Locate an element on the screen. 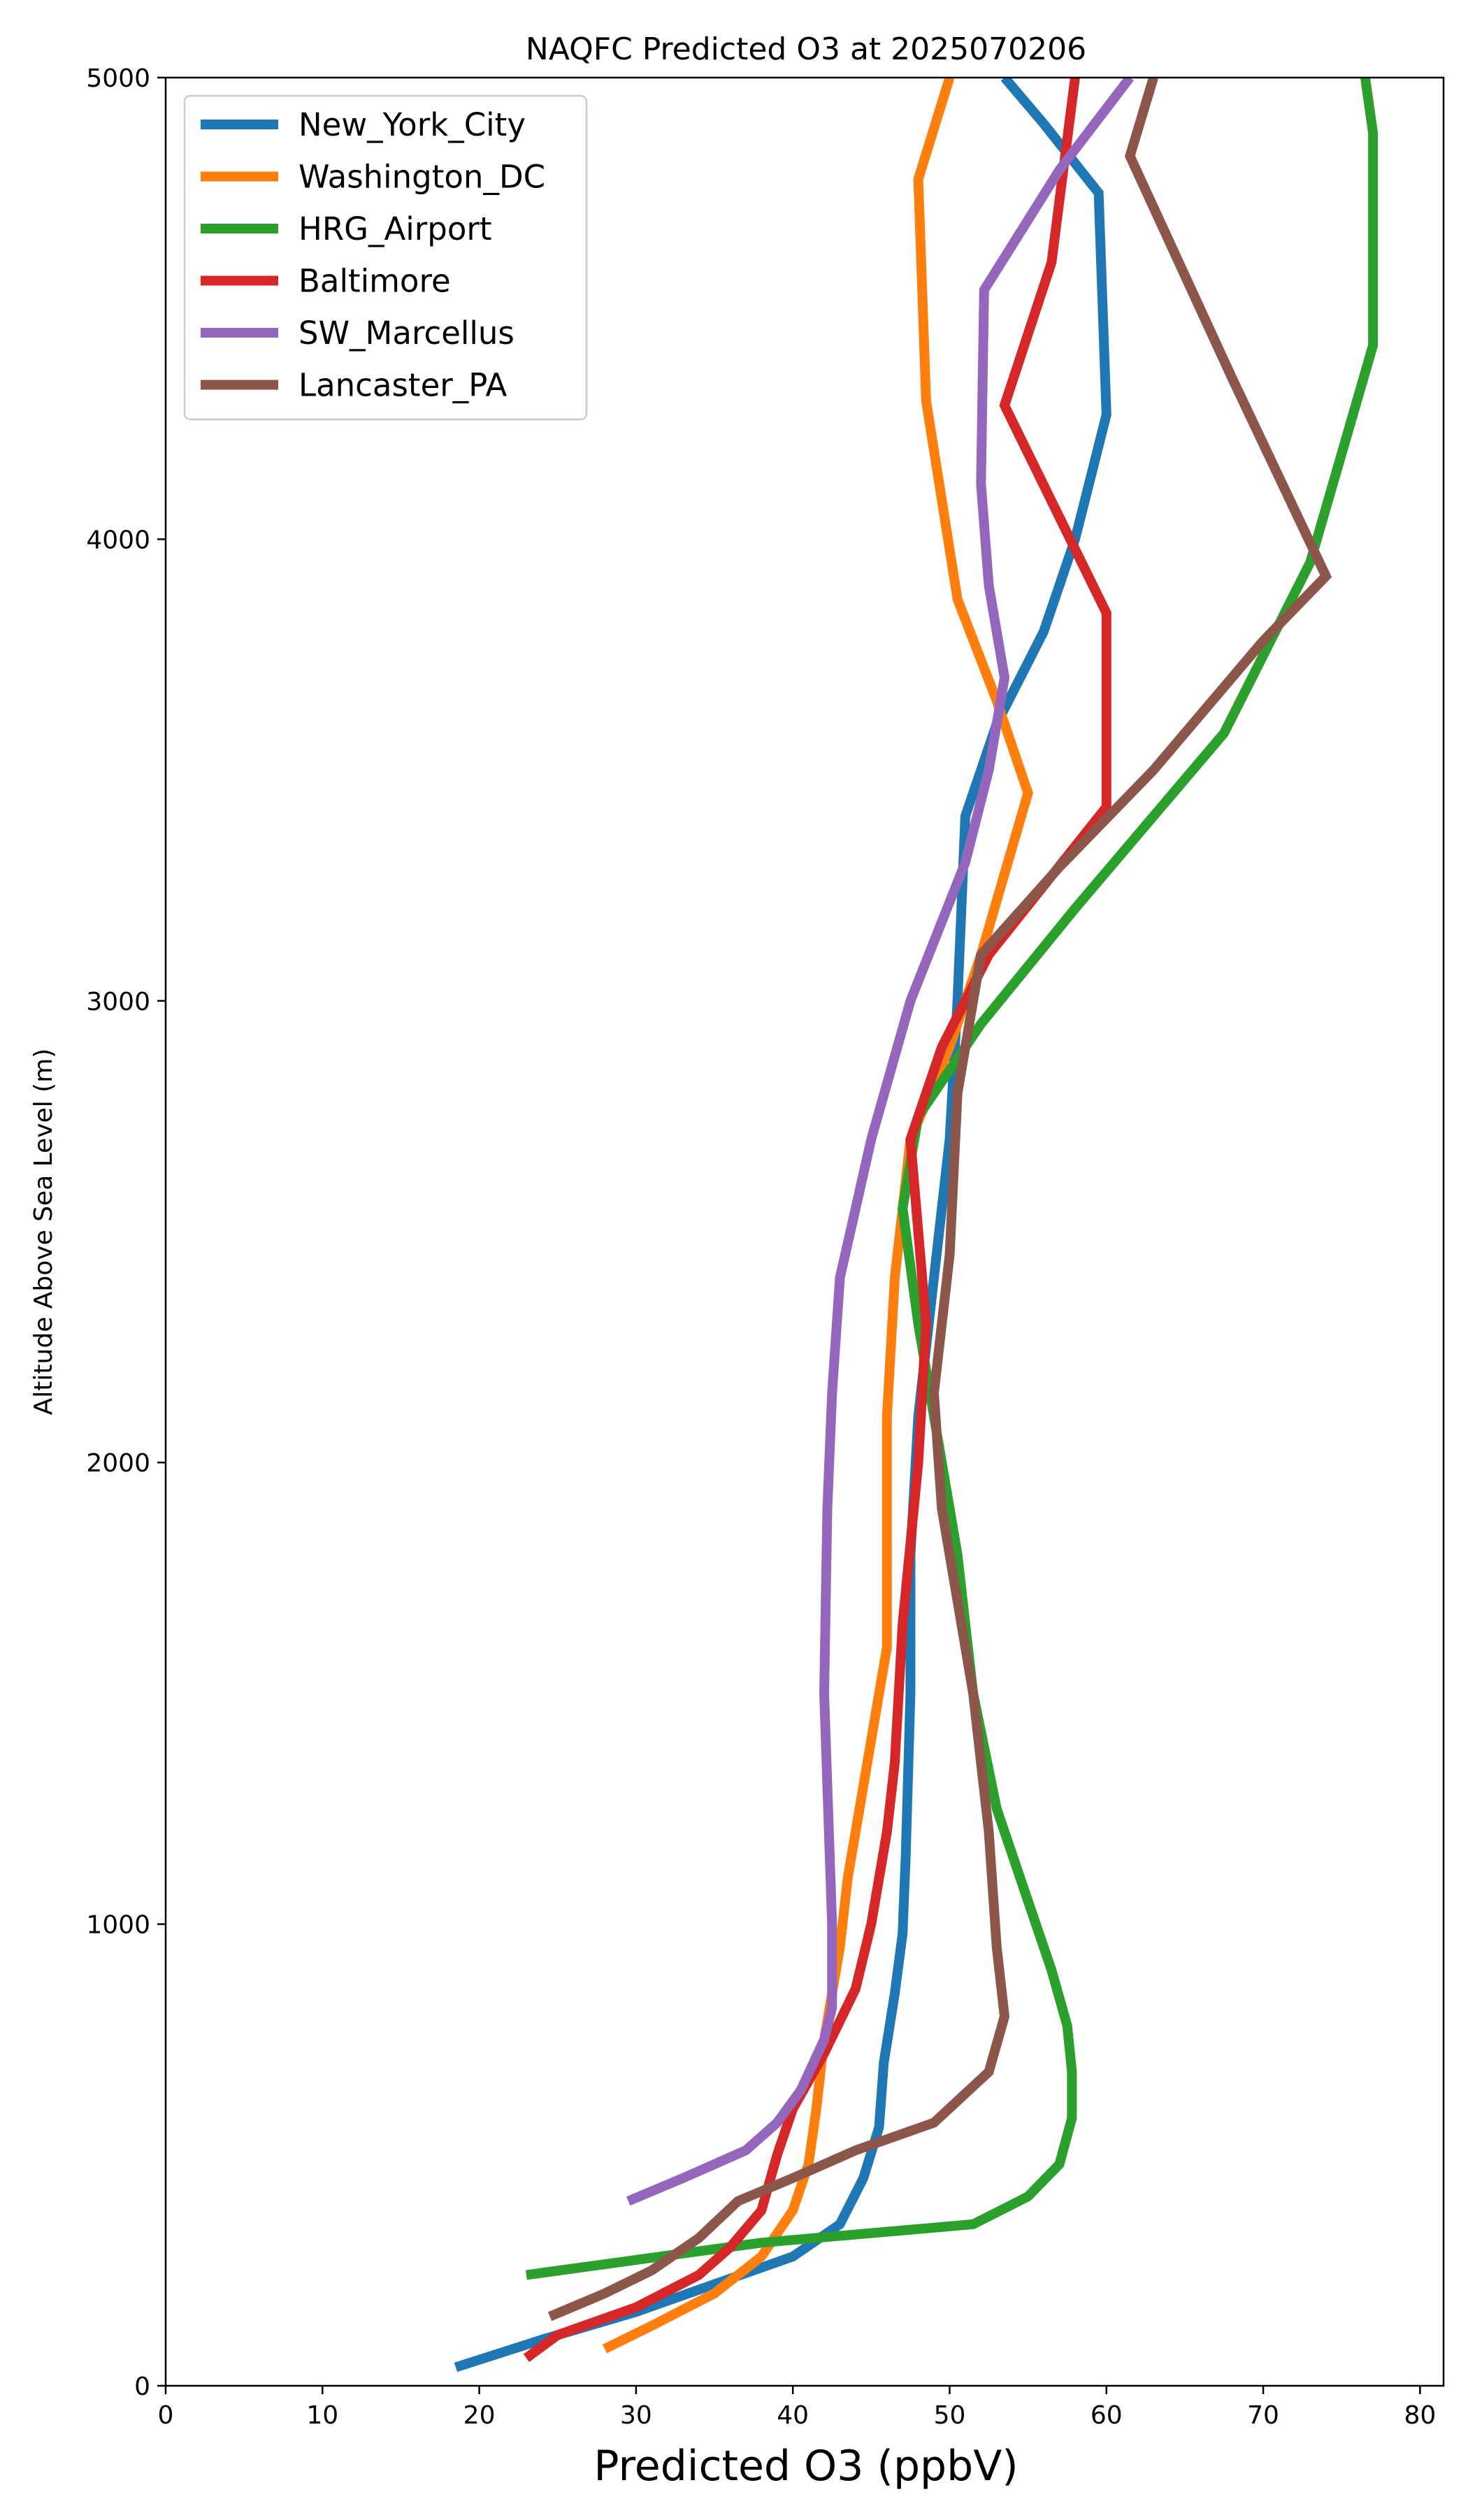 The image size is (1468, 2520). legend-label-washington-dc: Washington_DC is located at coordinates (421, 177).